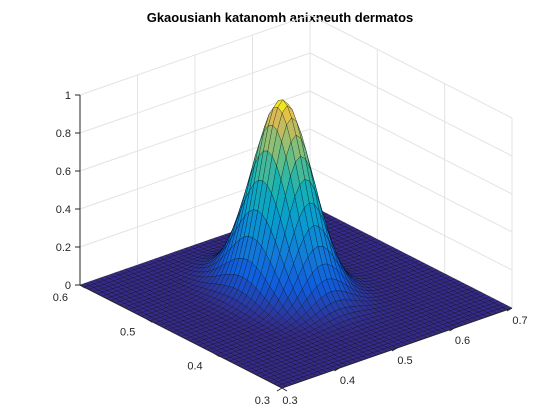  What do you see at coordinates (60, 298) in the screenshot?
I see `y-tick-label: 0.6` at bounding box center [60, 298].